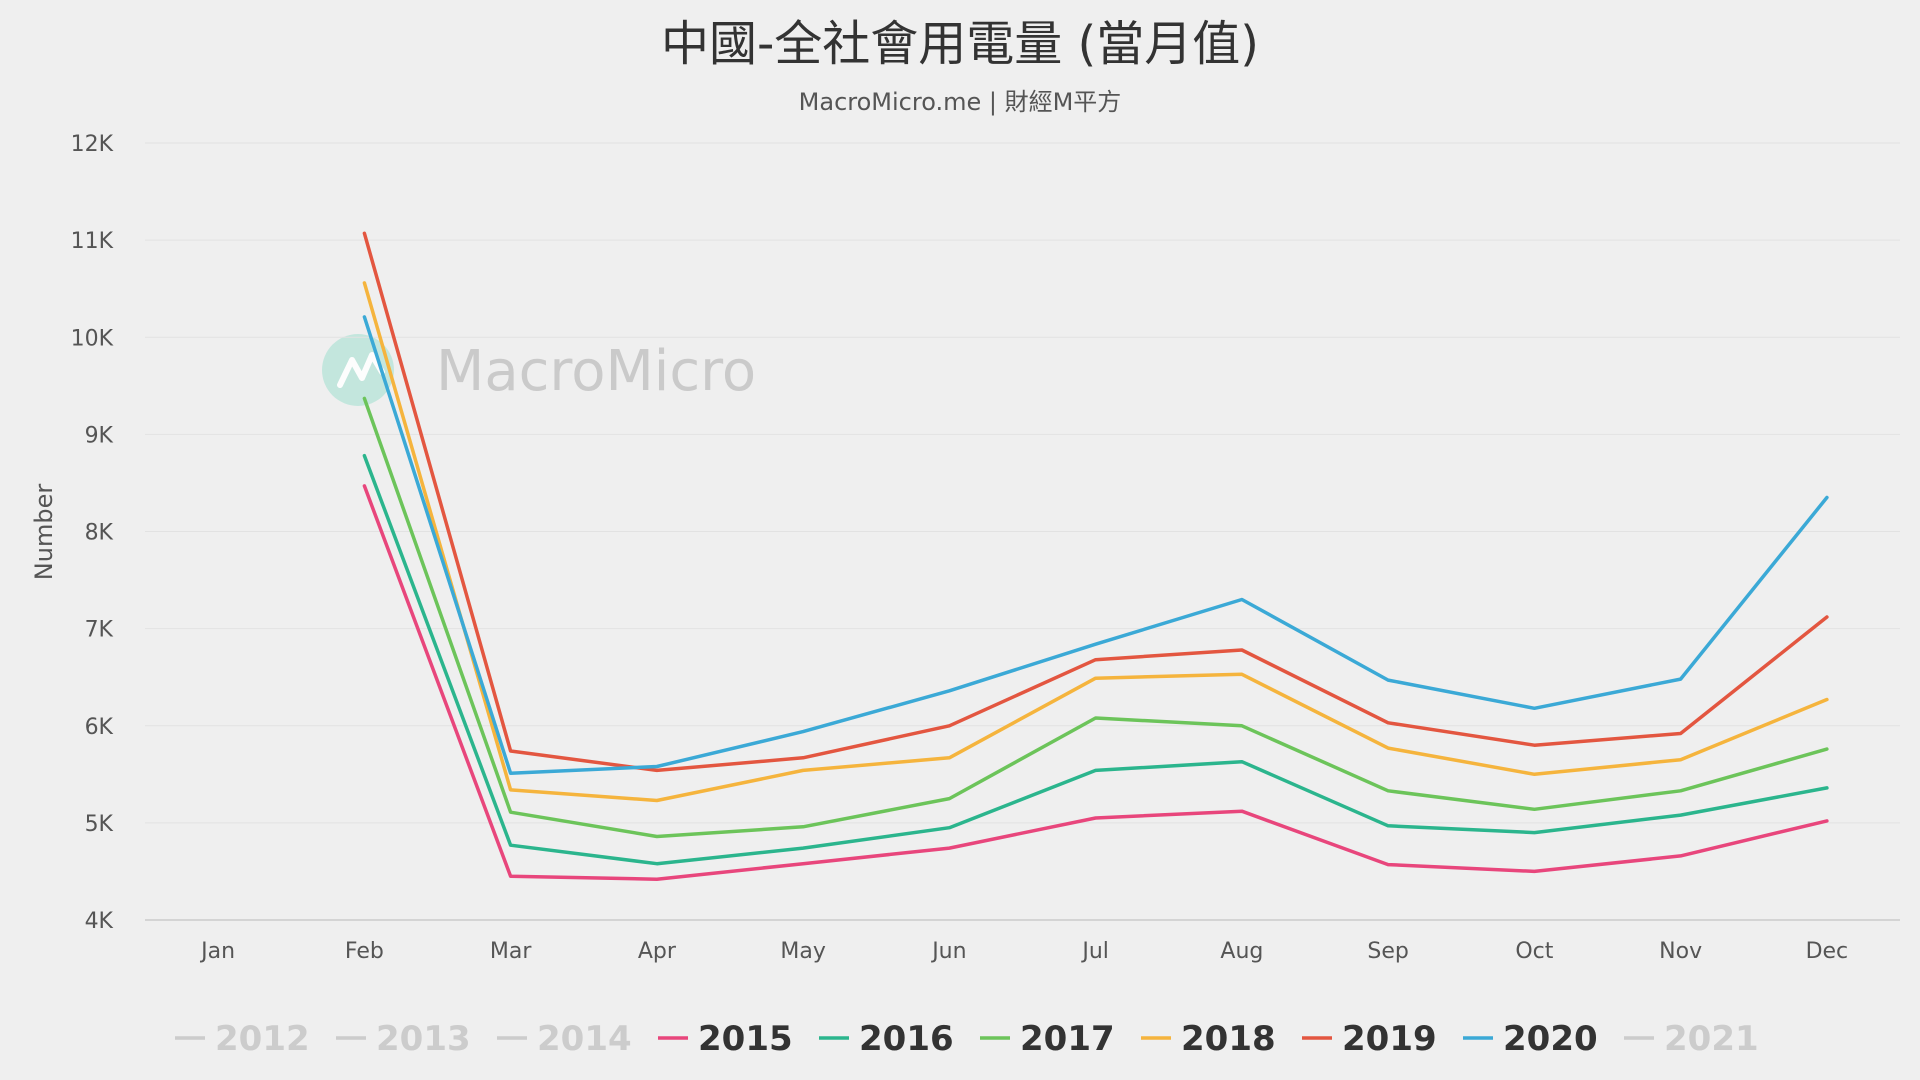 The width and height of the screenshot is (1920, 1080). What do you see at coordinates (364, 951) in the screenshot?
I see `x-tick-label: Feb` at bounding box center [364, 951].